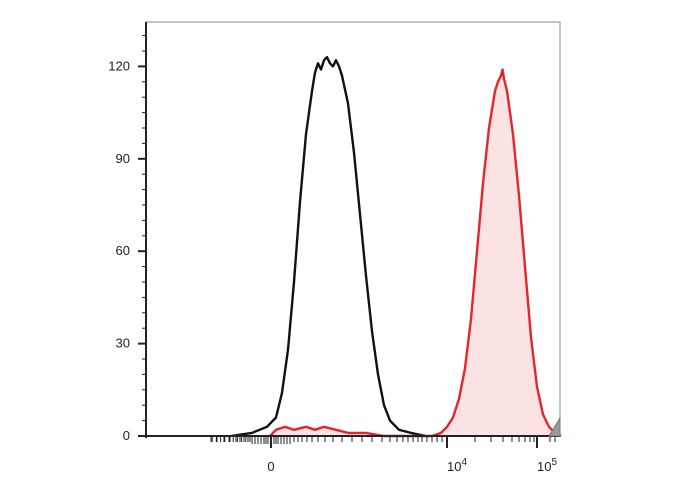 This screenshot has width=688, height=495. I want to click on x-tick-label-layer: 0 10⁴ 10⁵, so click(412, 465).